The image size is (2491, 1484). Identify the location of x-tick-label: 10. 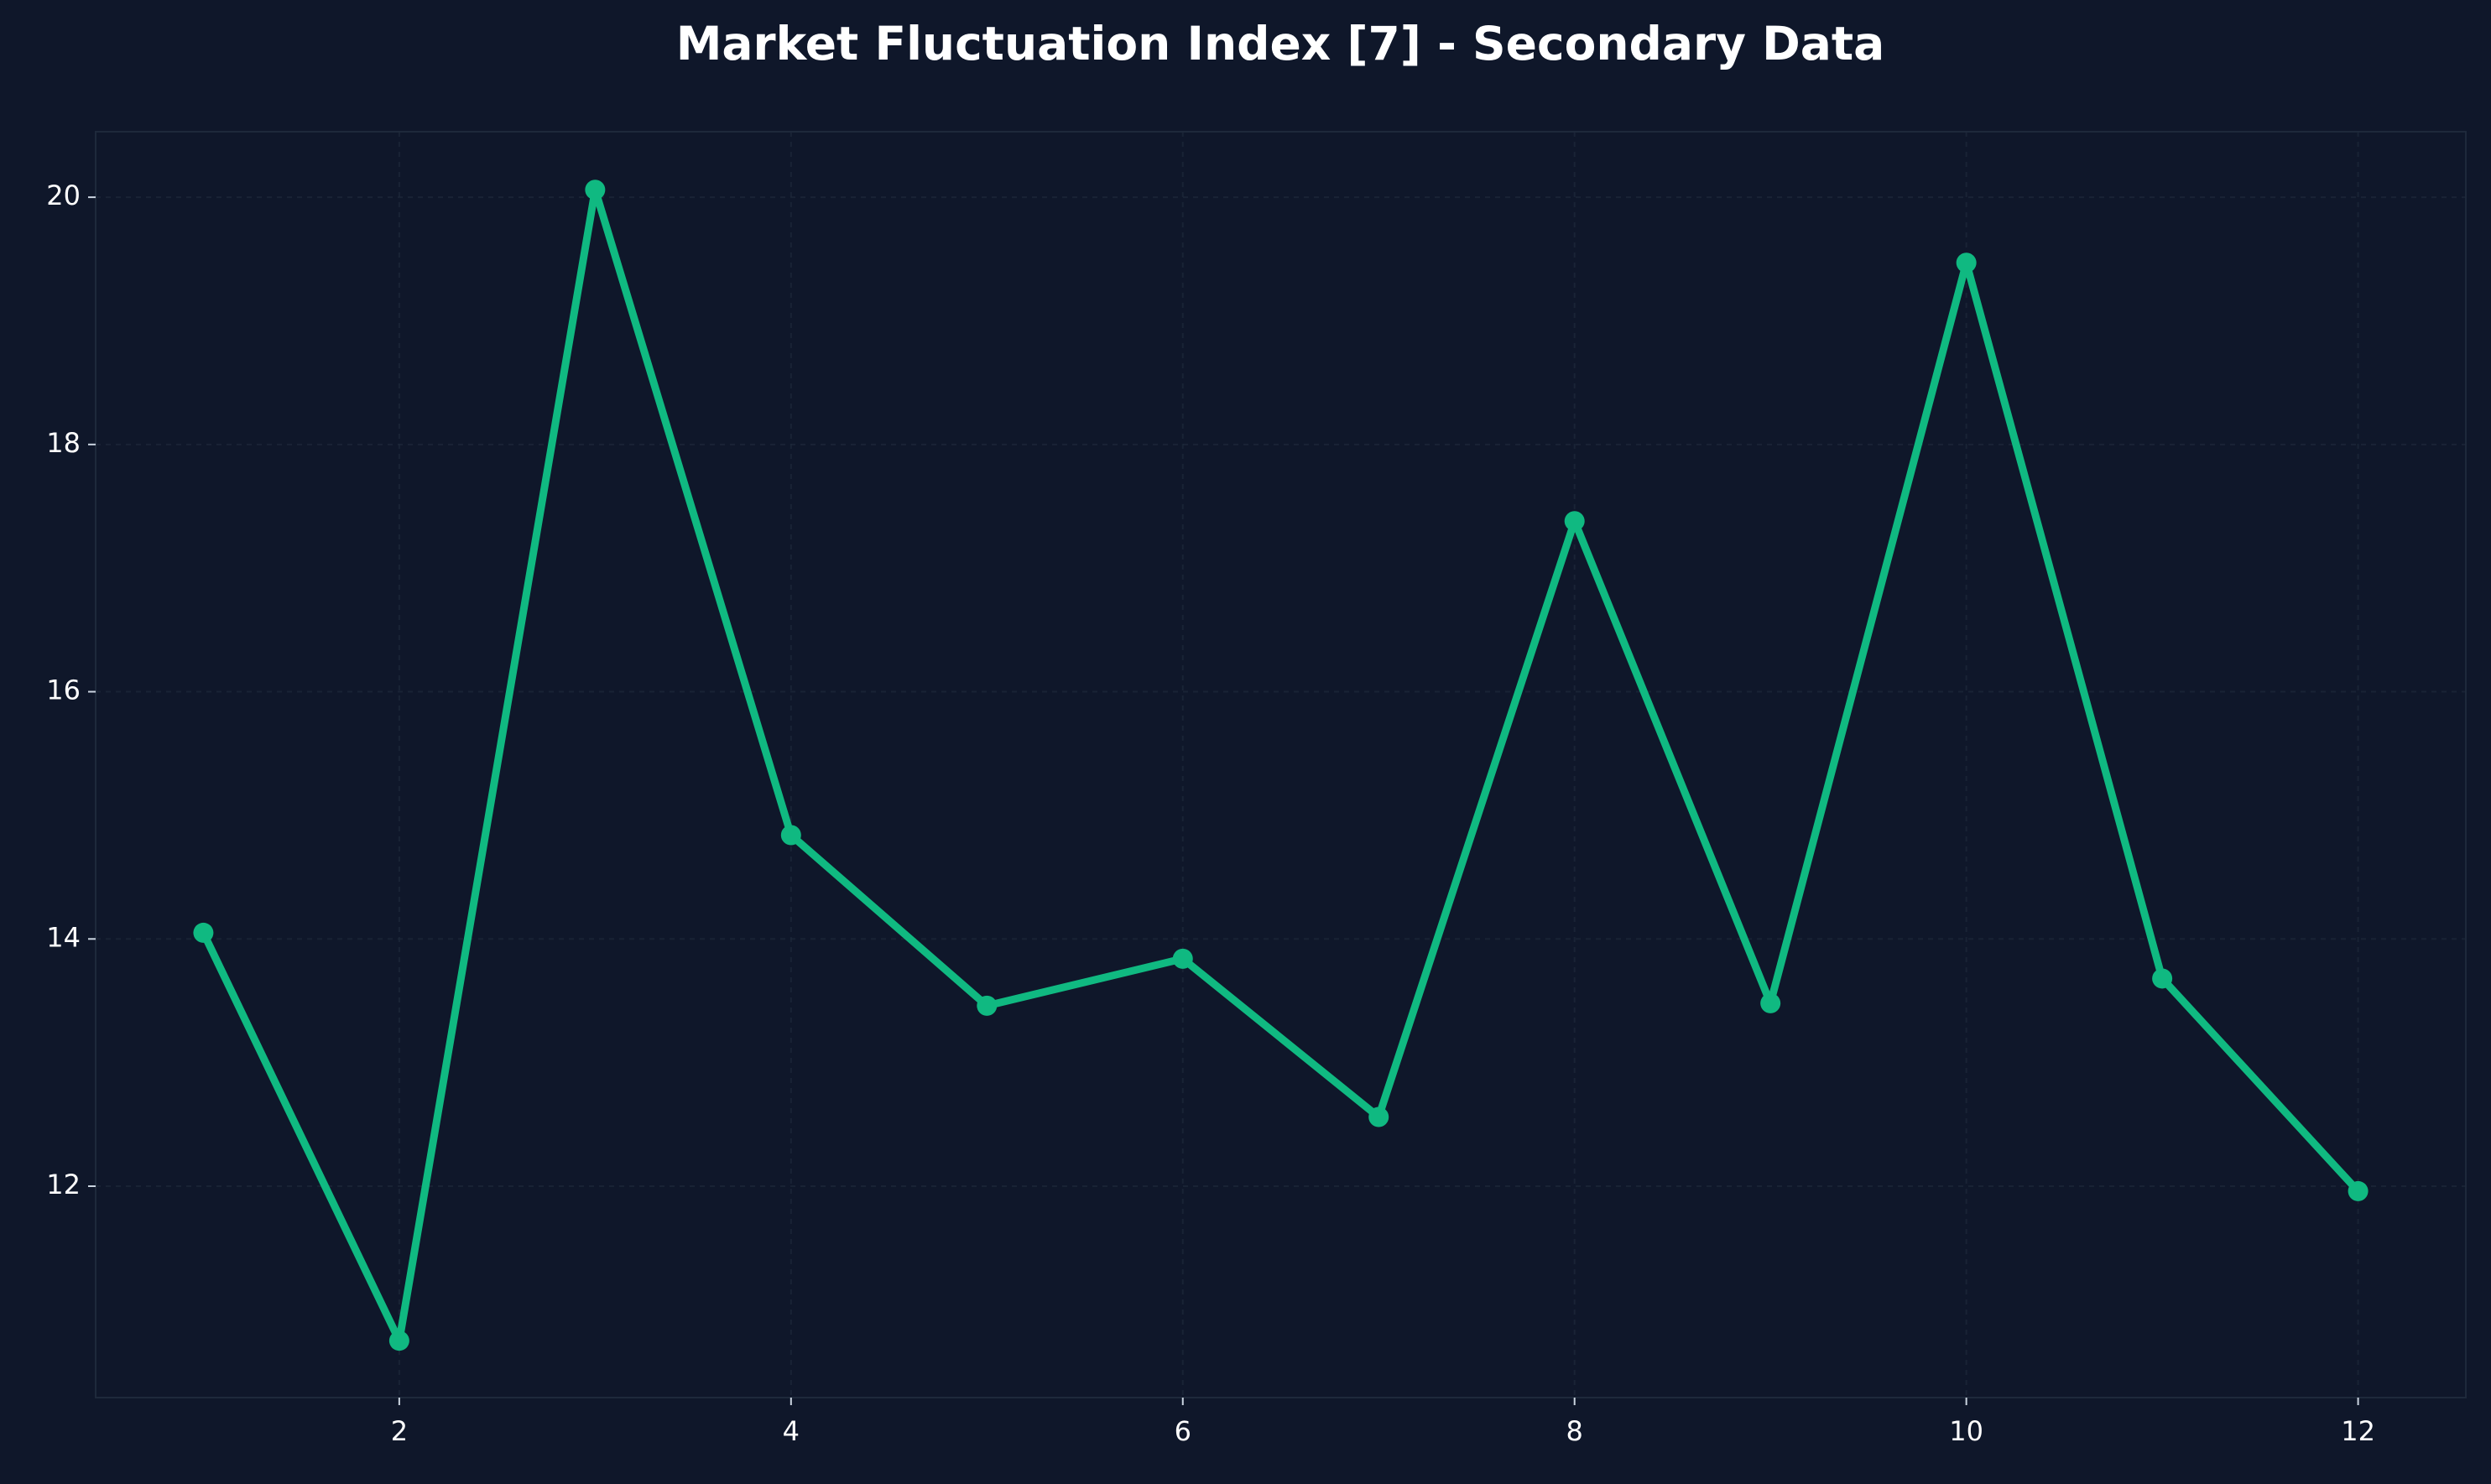
(1966, 1431).